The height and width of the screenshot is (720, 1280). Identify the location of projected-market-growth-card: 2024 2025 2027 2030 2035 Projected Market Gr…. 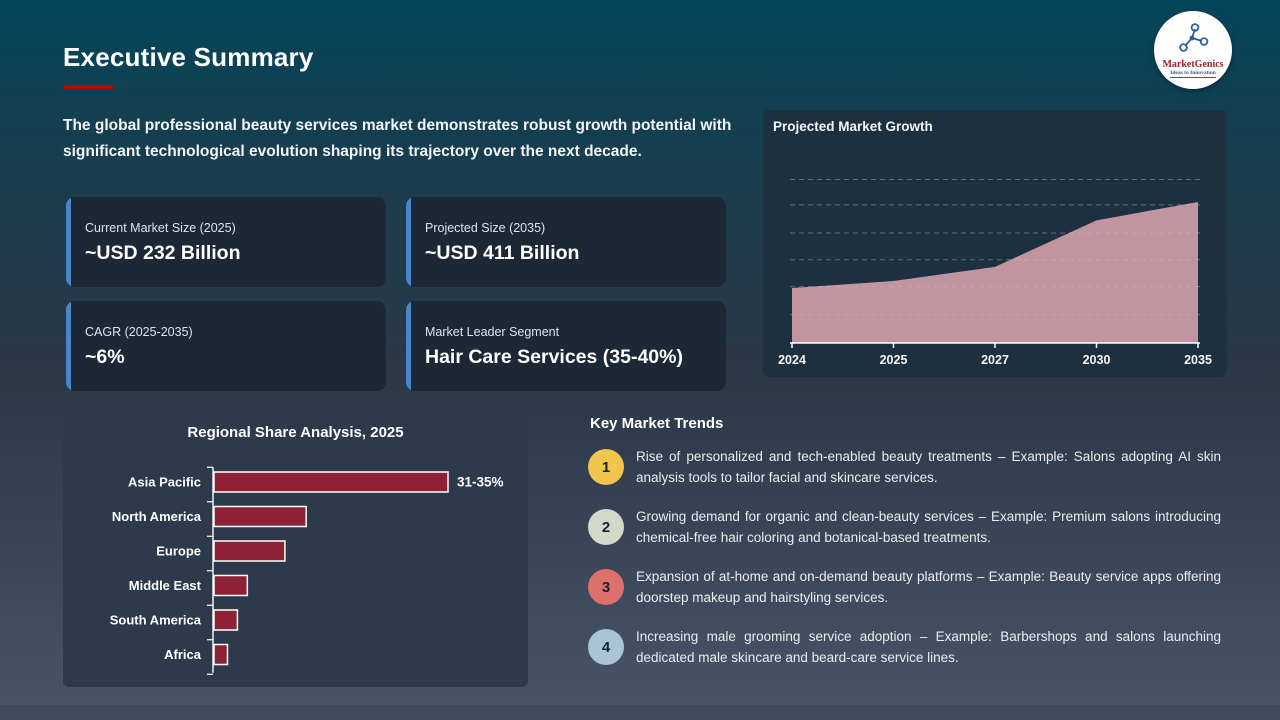
(995, 243).